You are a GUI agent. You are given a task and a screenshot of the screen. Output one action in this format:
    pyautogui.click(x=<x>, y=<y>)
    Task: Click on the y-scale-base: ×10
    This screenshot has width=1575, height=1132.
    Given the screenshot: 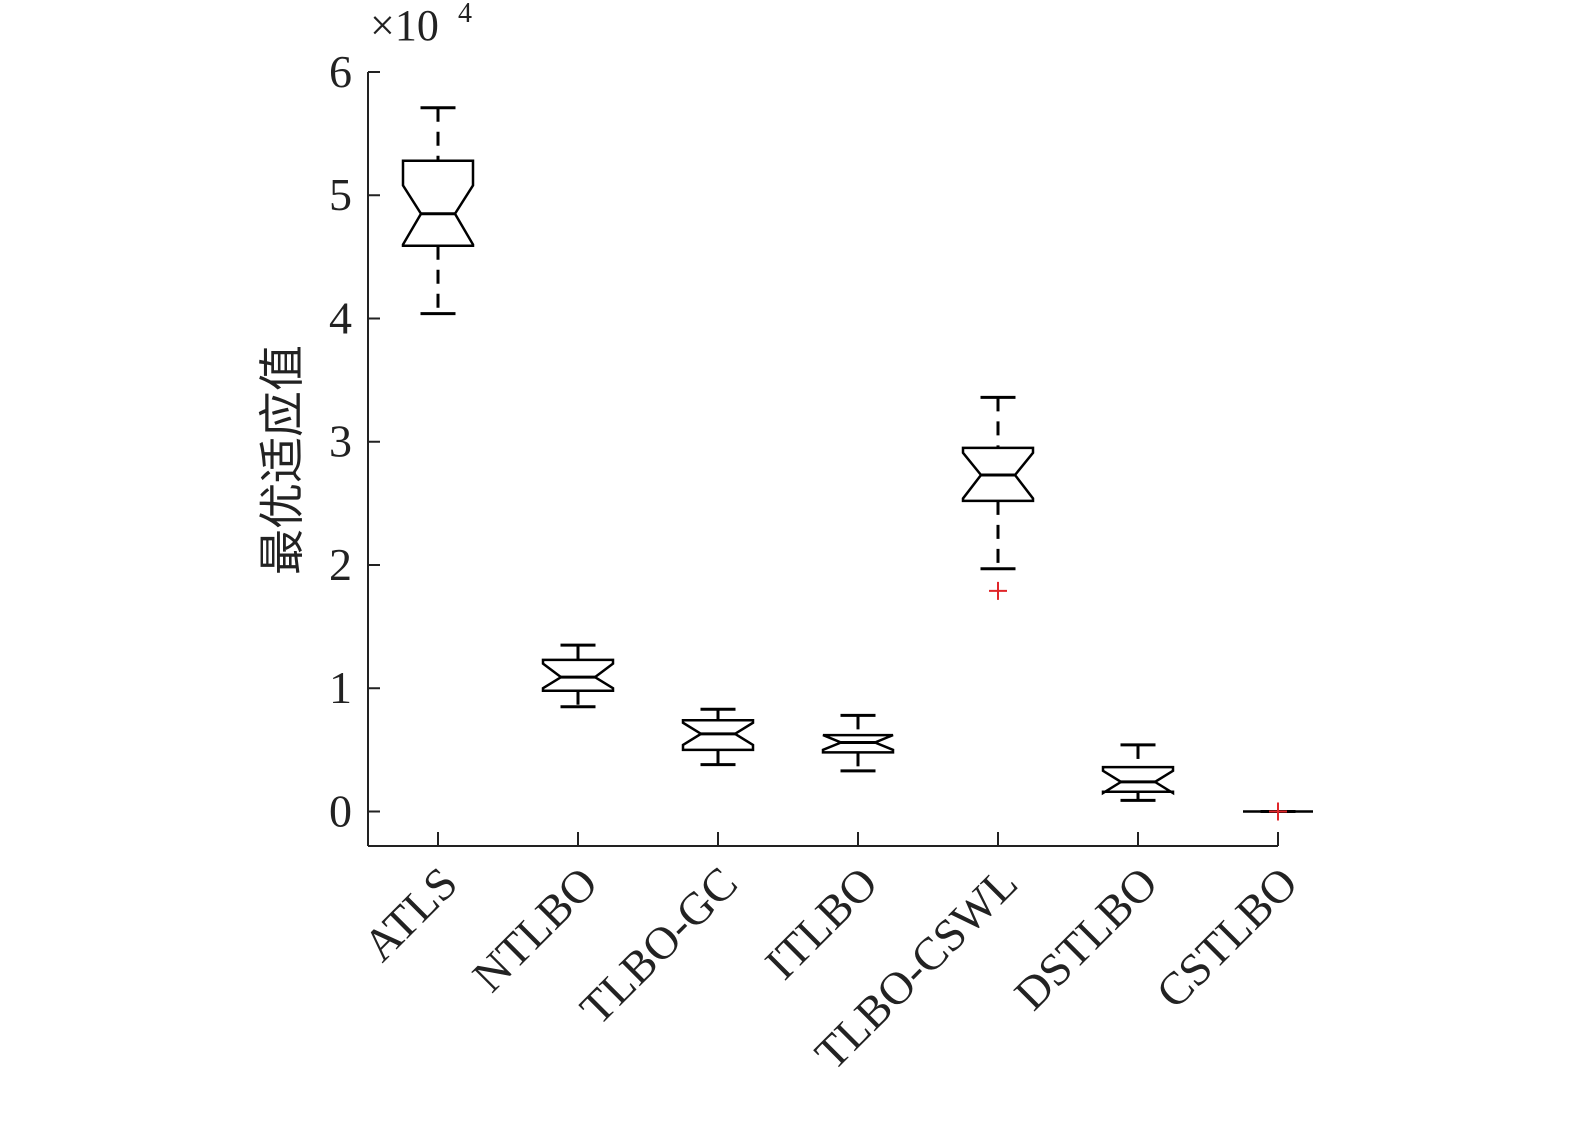 What is the action you would take?
    pyautogui.click(x=404, y=25)
    